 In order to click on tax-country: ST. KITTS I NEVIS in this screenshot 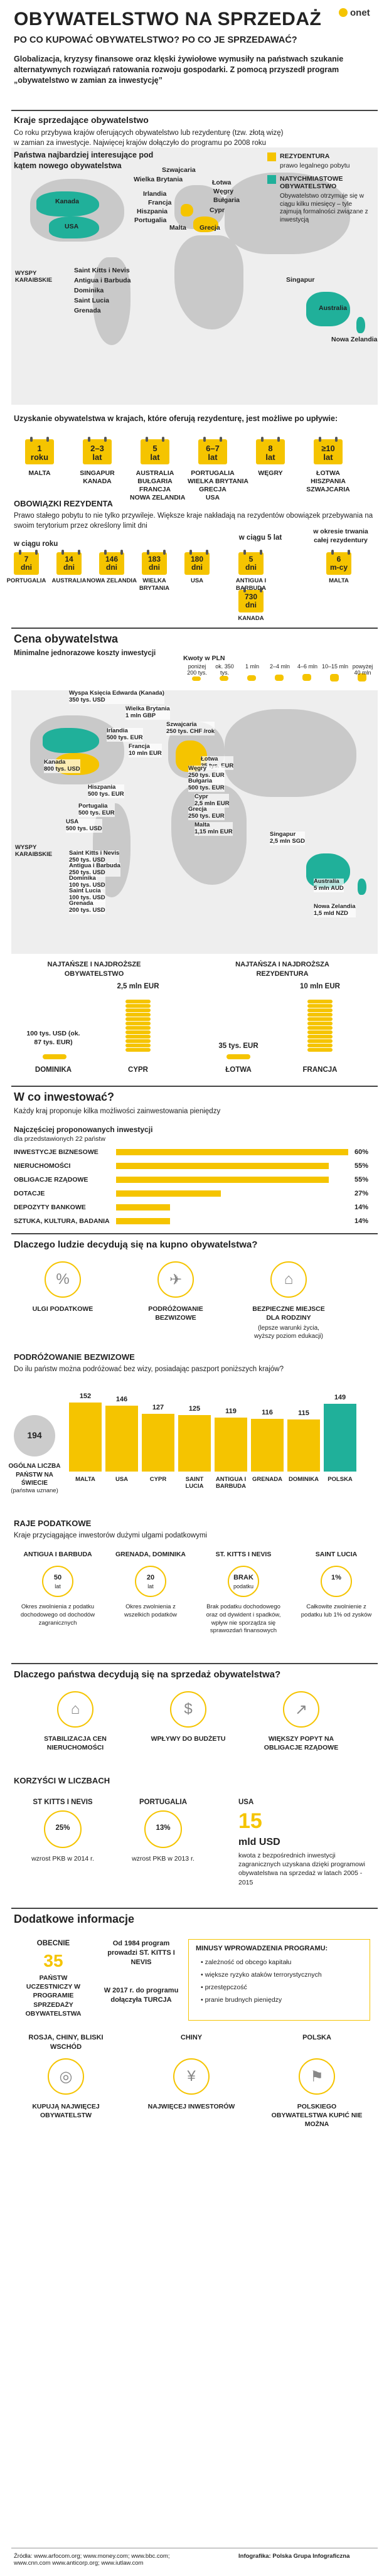, I will do `click(244, 1555)`.